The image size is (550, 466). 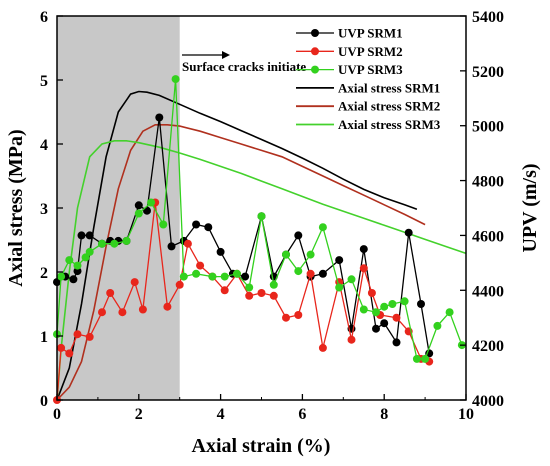 I want to click on legend-label: Axial stress SRM1, so click(x=389, y=87).